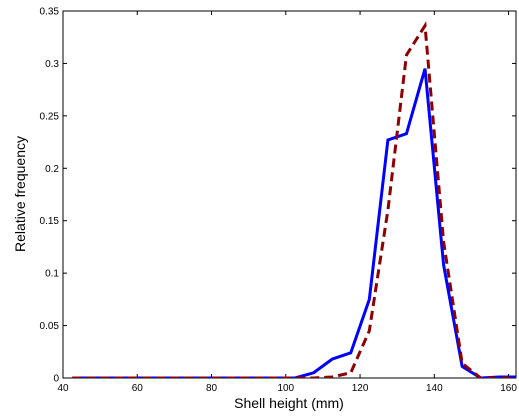  I want to click on y-tick-label: 0.25, so click(50, 116).